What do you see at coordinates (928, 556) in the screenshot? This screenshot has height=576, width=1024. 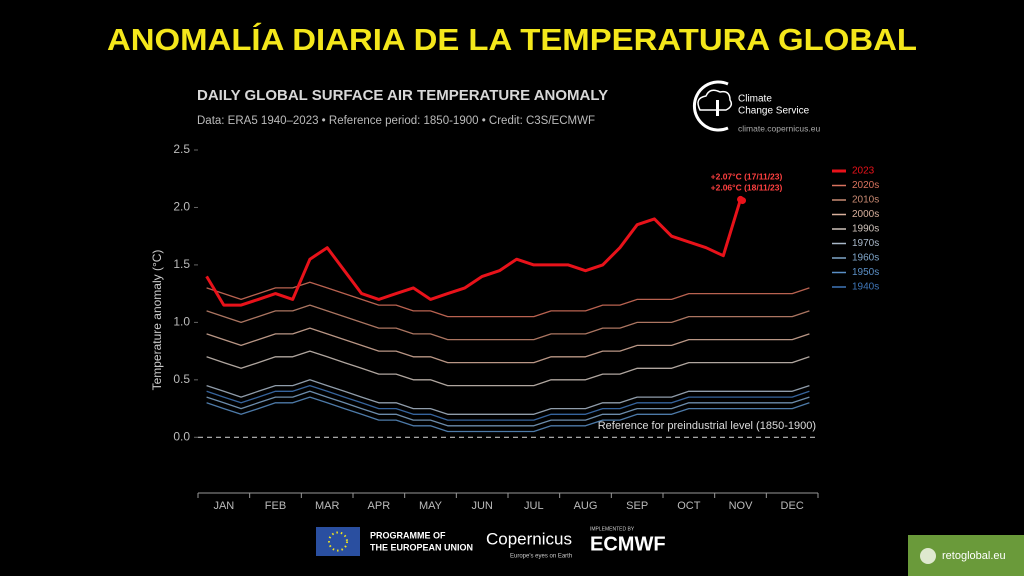 I see `site-icon` at bounding box center [928, 556].